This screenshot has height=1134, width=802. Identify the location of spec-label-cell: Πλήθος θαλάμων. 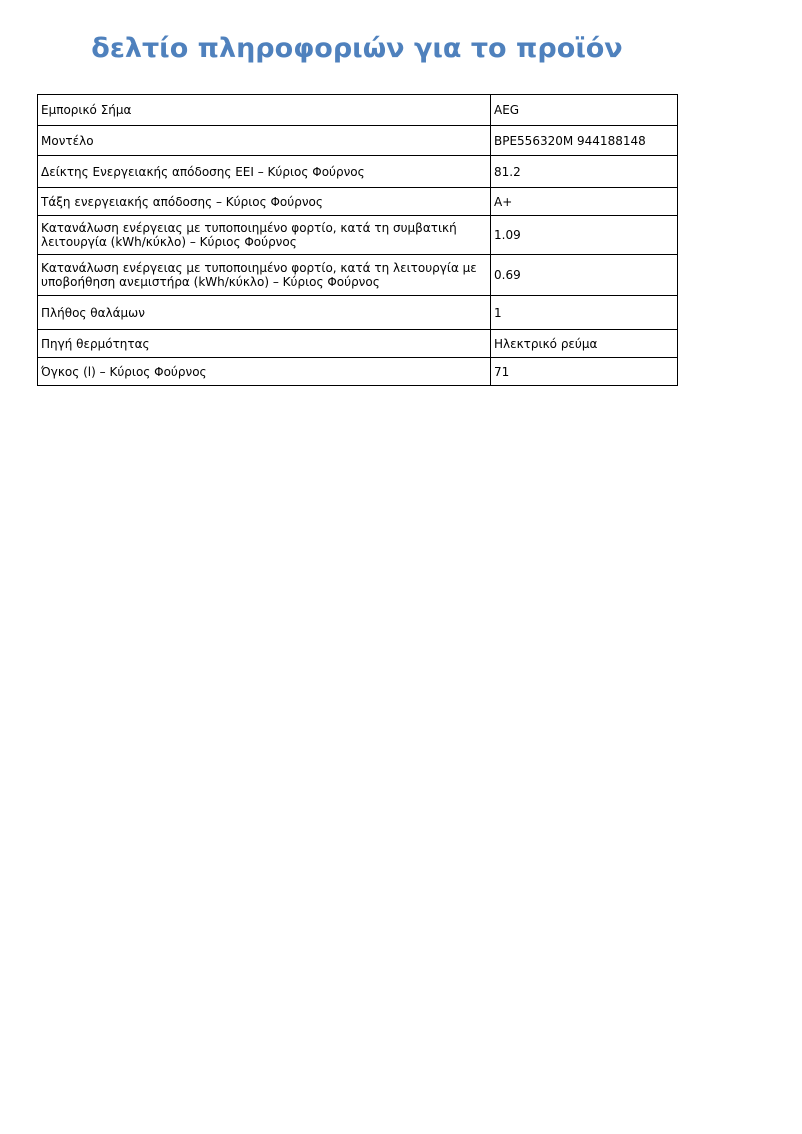
(264, 312).